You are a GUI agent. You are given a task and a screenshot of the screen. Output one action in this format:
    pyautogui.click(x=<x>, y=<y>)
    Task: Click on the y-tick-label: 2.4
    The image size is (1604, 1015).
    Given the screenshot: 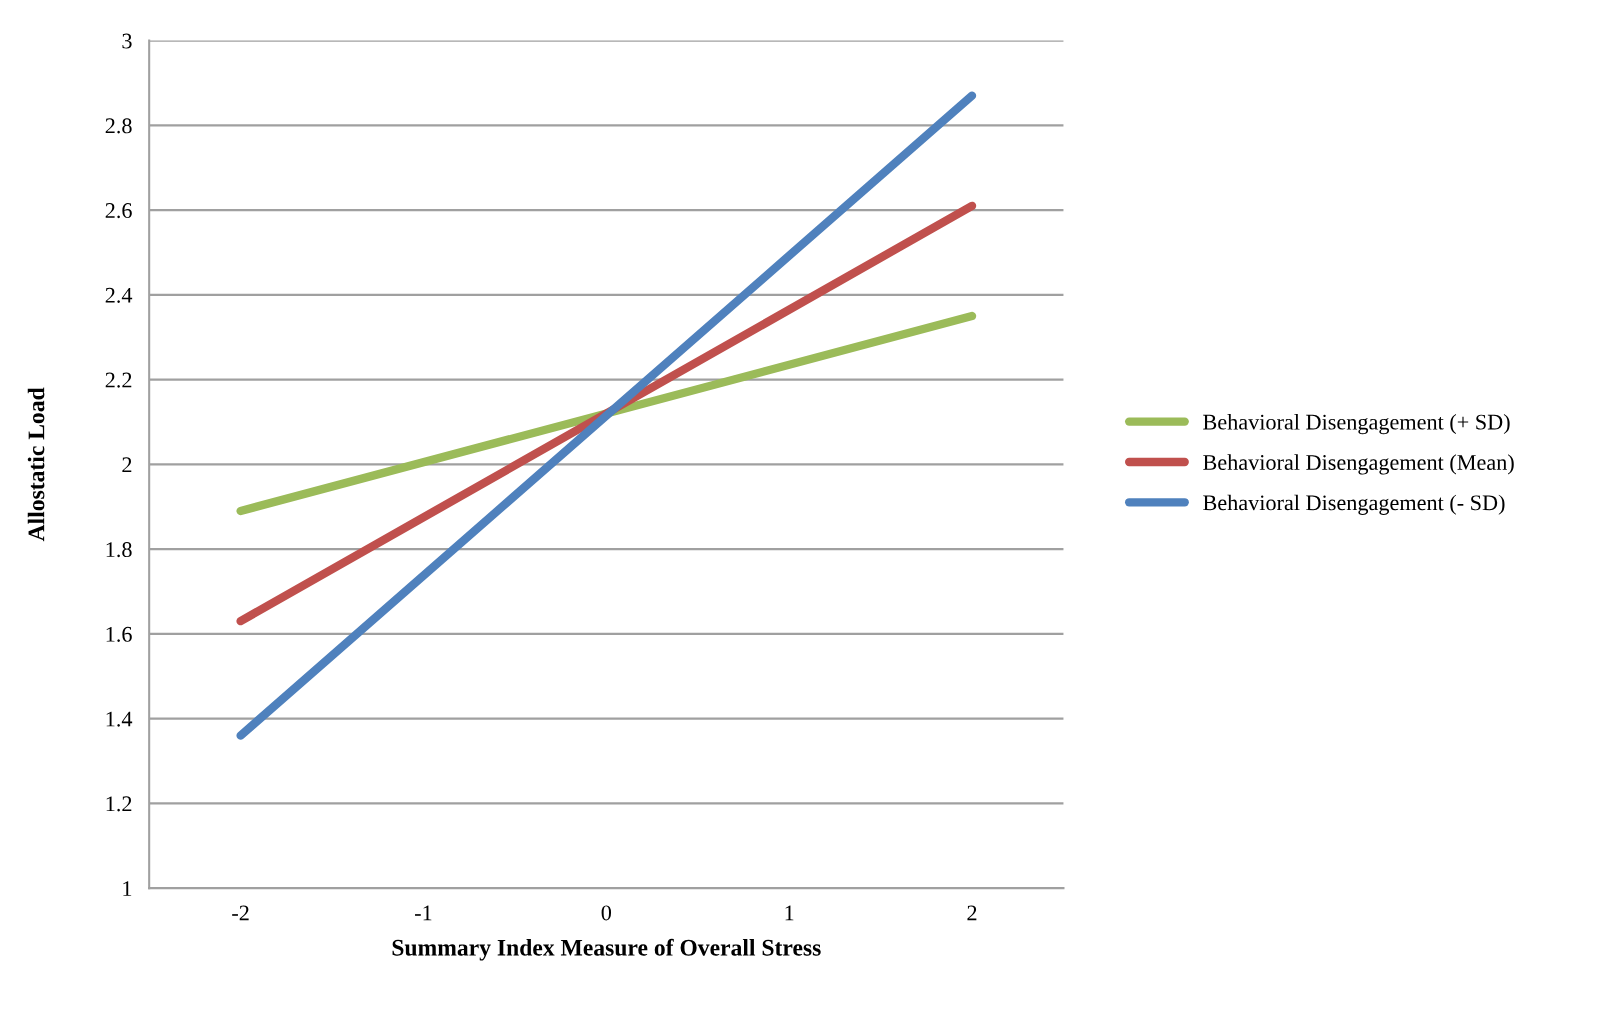 What is the action you would take?
    pyautogui.click(x=119, y=295)
    